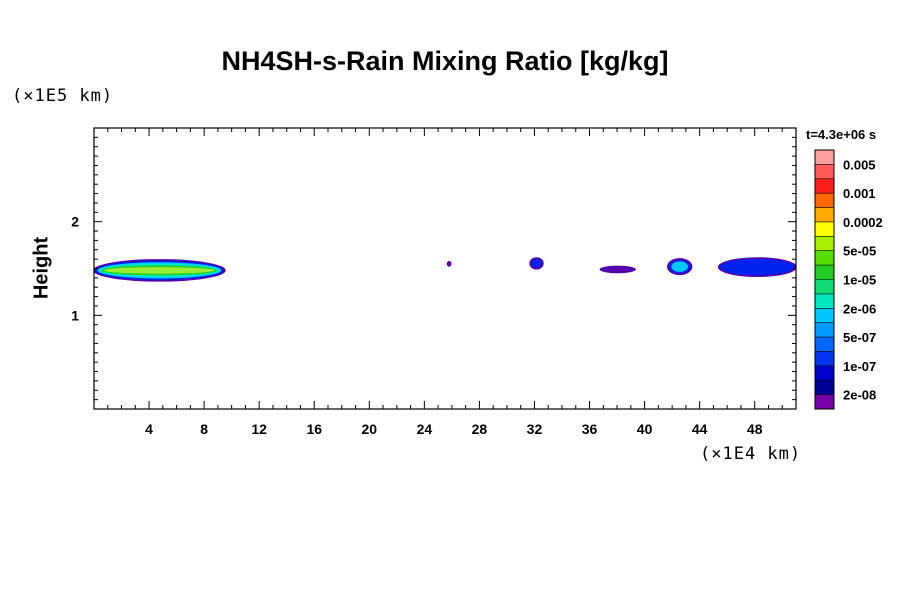 The height and width of the screenshot is (600, 900). What do you see at coordinates (751, 454) in the screenshot?
I see `x-axis-unit-label: (×1E4 km)` at bounding box center [751, 454].